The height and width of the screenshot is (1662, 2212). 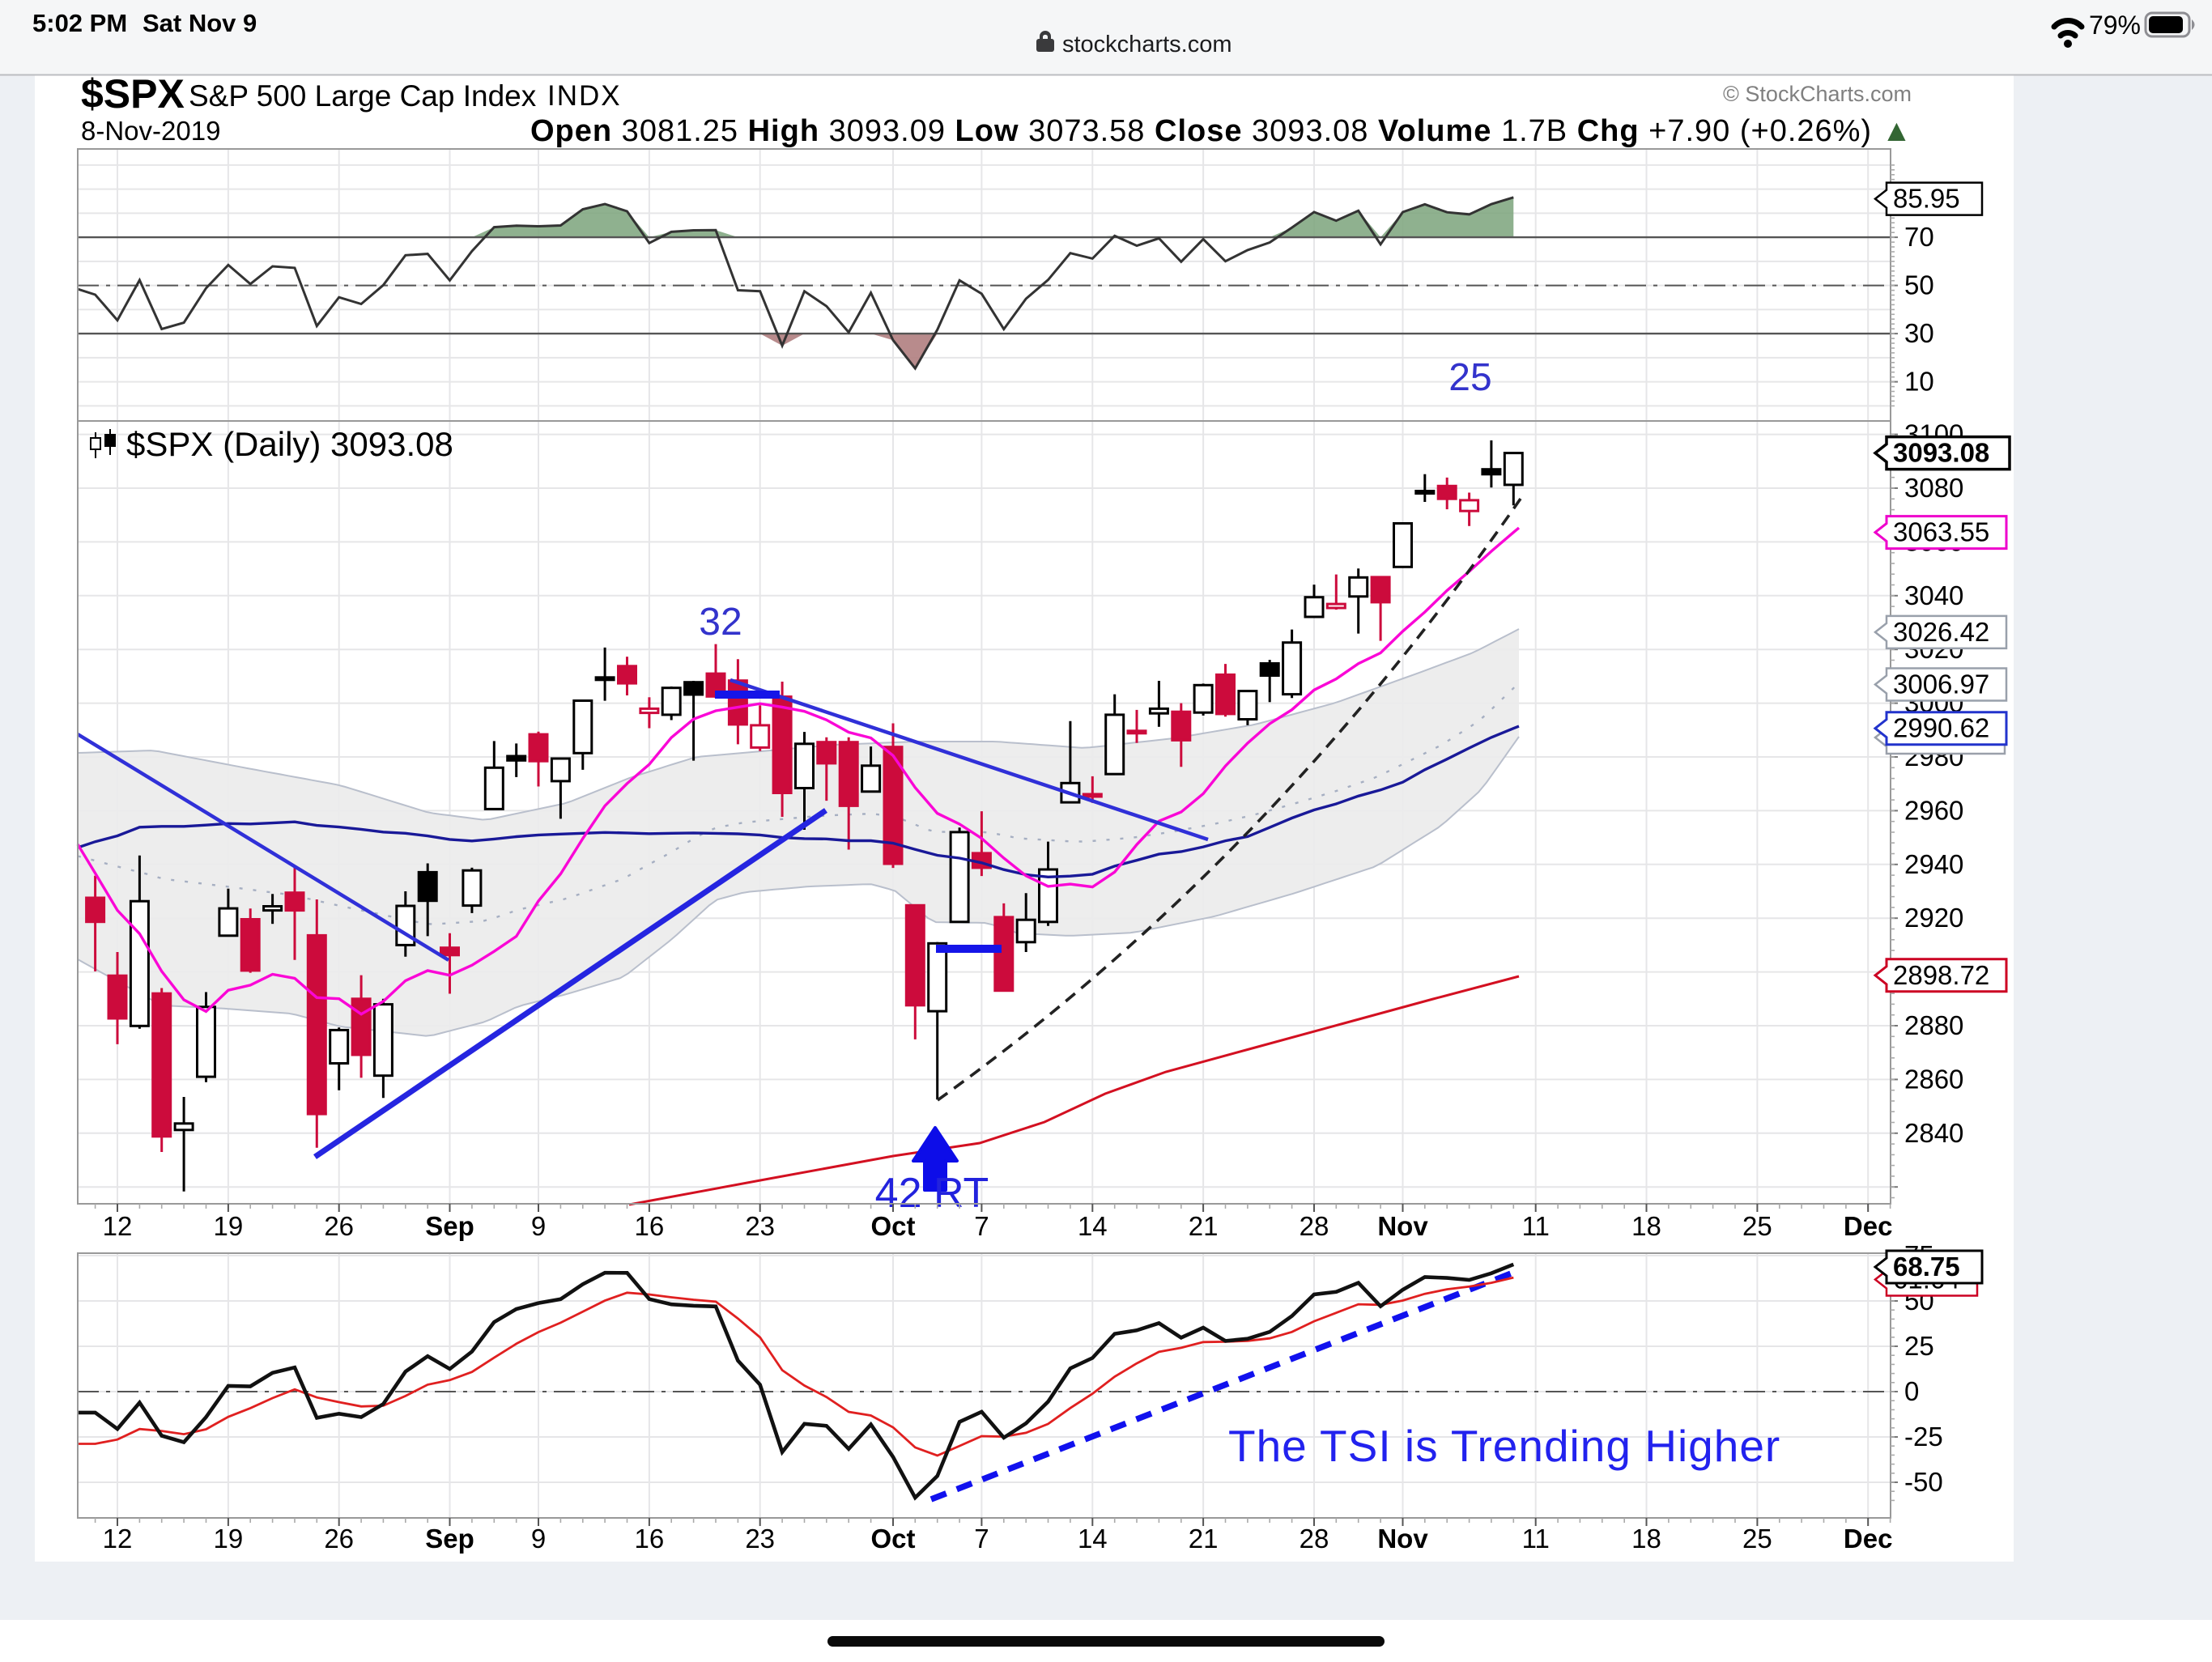 What do you see at coordinates (1924, 1437) in the screenshot?
I see `svg-text: -25` at bounding box center [1924, 1437].